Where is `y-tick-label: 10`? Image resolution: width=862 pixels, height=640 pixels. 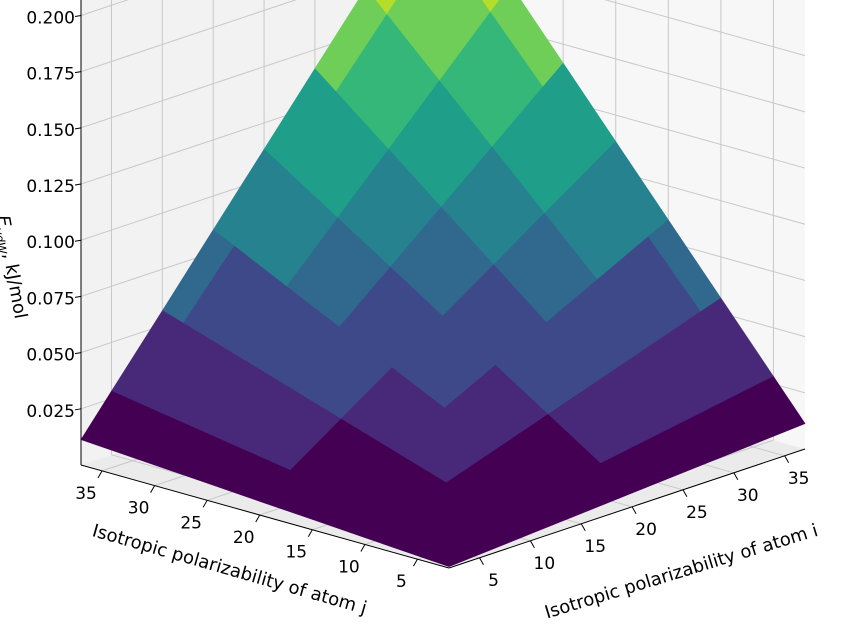 y-tick-label: 10 is located at coordinates (349, 567).